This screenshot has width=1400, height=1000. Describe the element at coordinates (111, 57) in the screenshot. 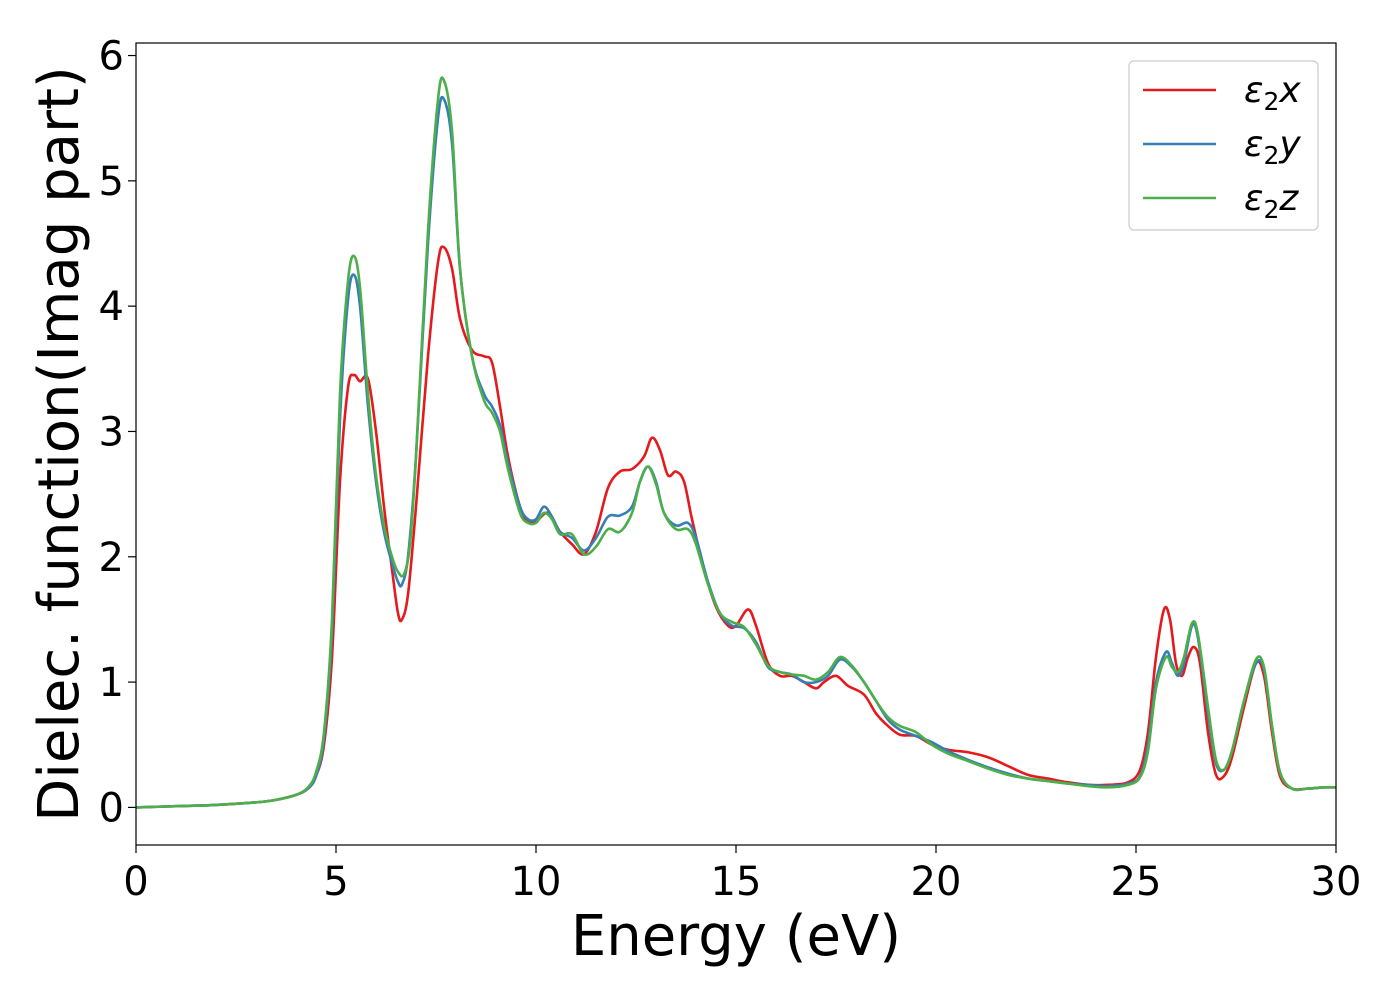

I see `y-tick-label: 6` at that location.